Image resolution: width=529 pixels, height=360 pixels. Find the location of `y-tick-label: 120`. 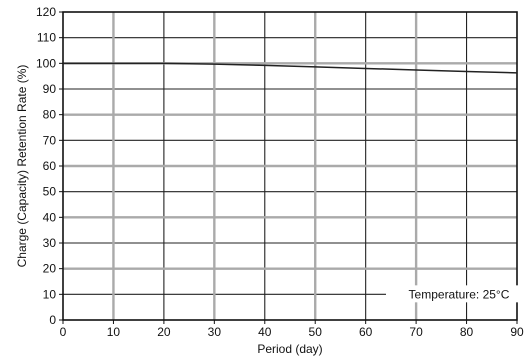

y-tick-label: 120 is located at coordinates (46, 12).